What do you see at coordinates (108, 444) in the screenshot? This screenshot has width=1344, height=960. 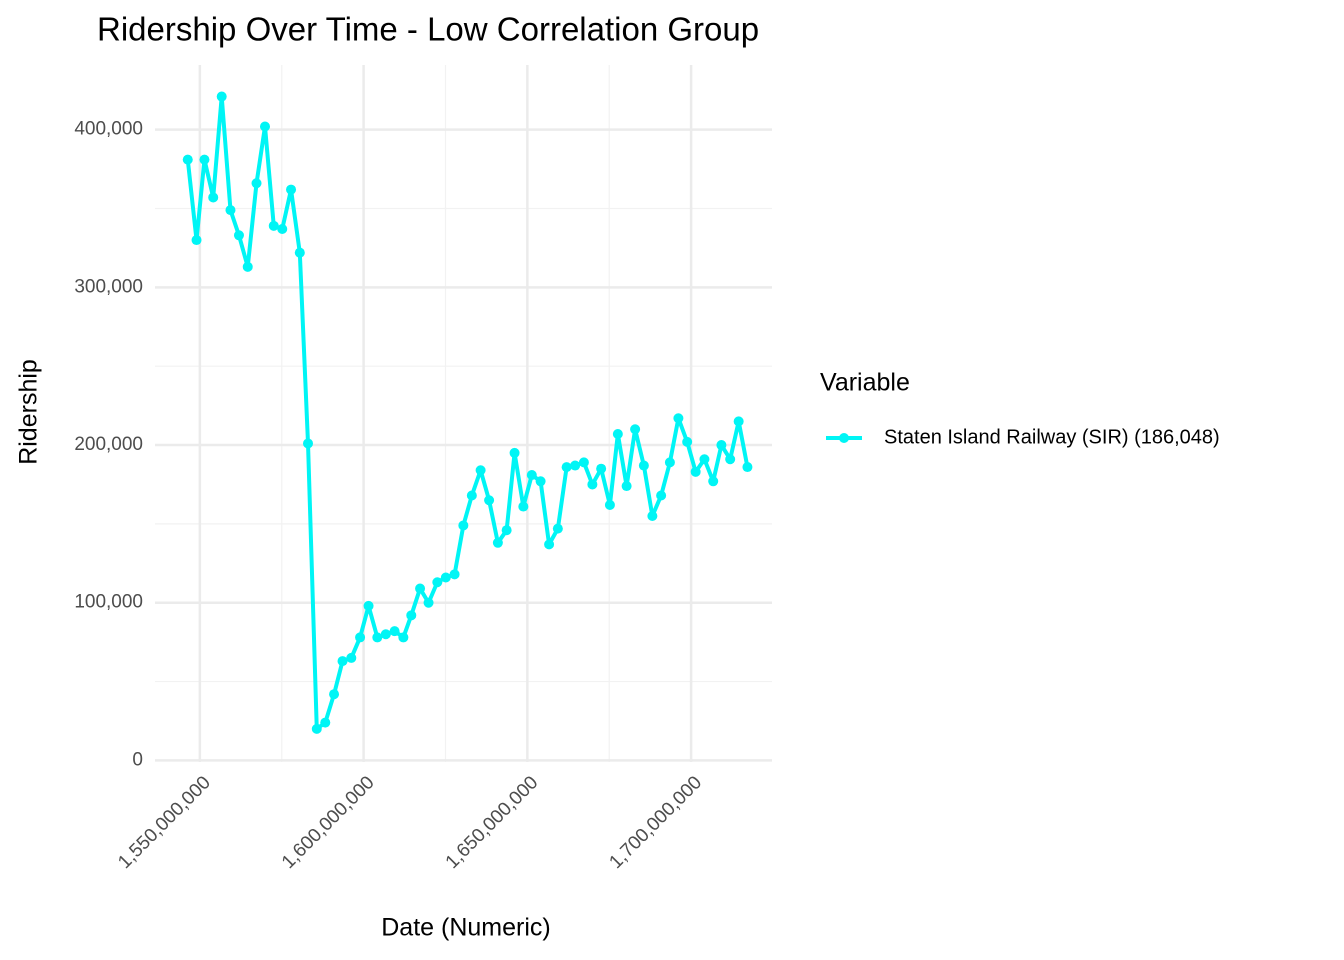 I see `y-tick-label: 200,000` at bounding box center [108, 444].